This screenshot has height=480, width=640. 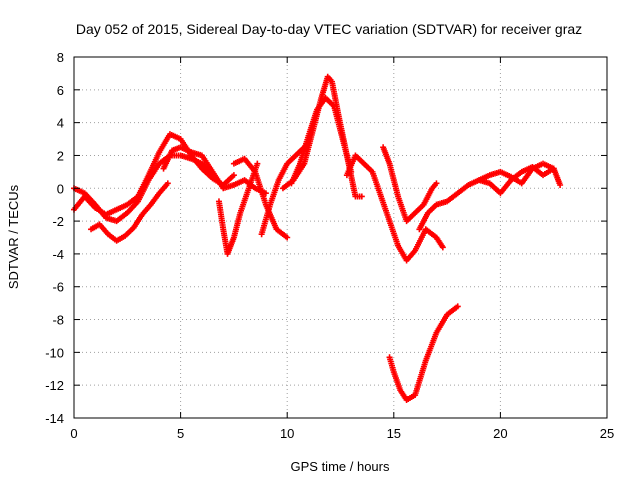 What do you see at coordinates (500, 433) in the screenshot?
I see `x-tick-label: 20` at bounding box center [500, 433].